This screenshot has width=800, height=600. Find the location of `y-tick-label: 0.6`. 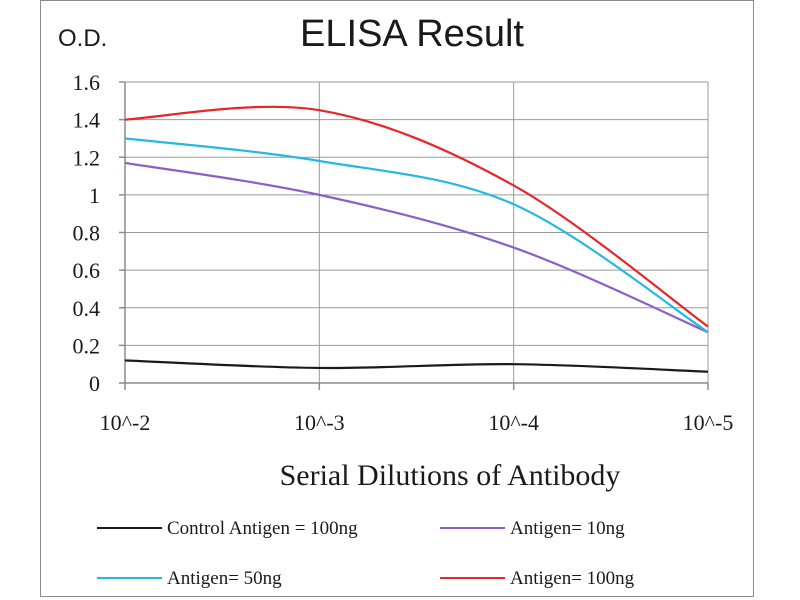

y-tick-label: 0.6 is located at coordinates (87, 270).